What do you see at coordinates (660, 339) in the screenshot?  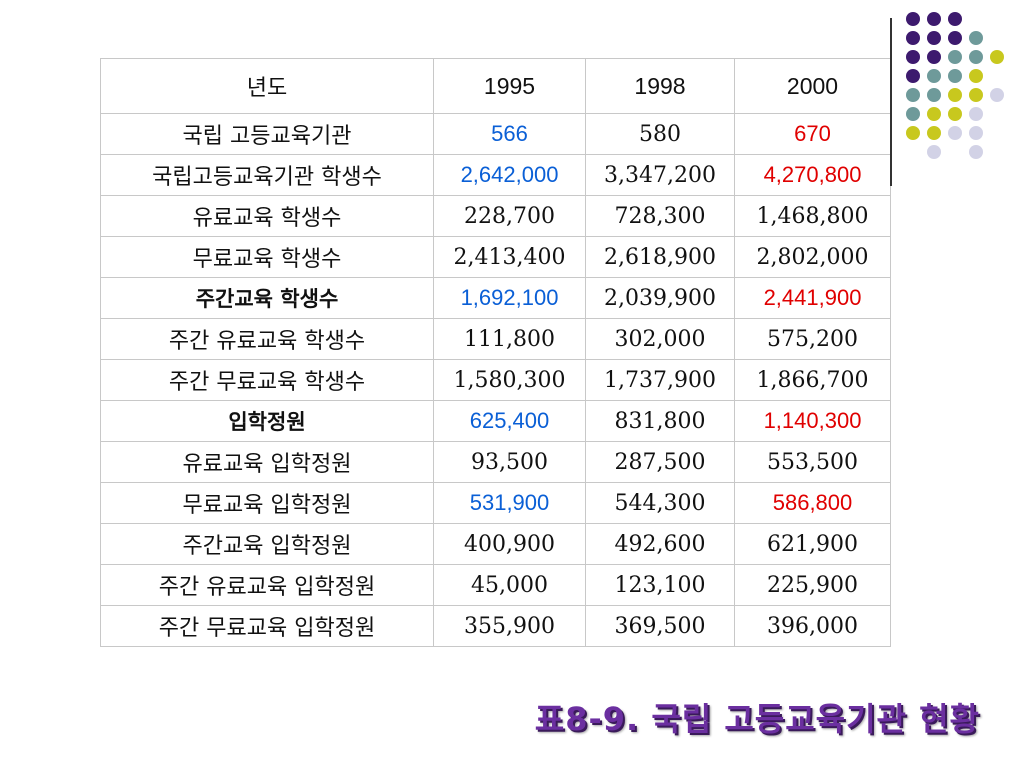 I see `value-cell-1998: 302,000` at bounding box center [660, 339].